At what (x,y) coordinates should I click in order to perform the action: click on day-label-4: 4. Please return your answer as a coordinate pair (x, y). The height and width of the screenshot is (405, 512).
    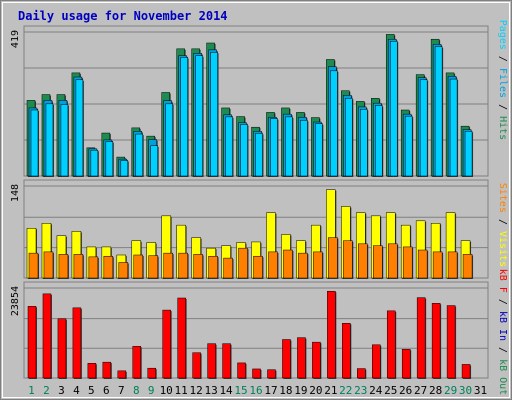
    Looking at the image, I should click on (76, 390).